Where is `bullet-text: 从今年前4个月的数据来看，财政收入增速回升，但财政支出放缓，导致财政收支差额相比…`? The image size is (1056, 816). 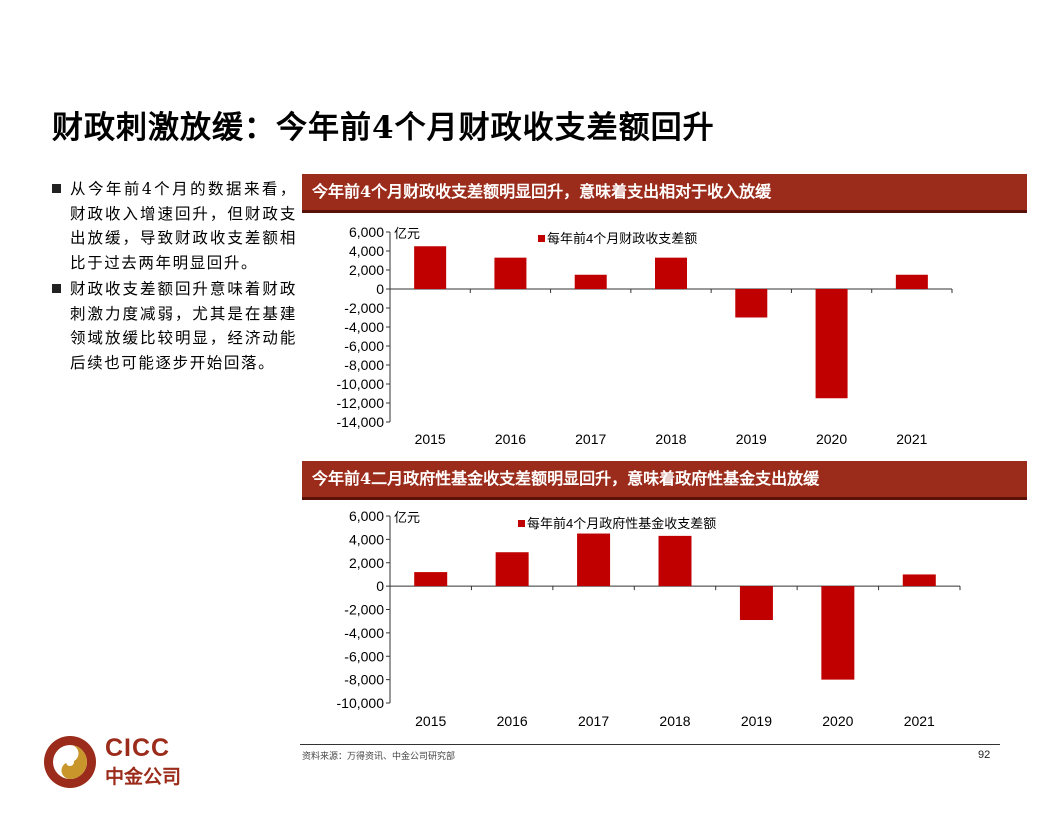 bullet-text: 从今年前4个月的数据来看，财政收入增速回升，但财政支出放缓，导致财政收支差额相比… is located at coordinates (183, 226).